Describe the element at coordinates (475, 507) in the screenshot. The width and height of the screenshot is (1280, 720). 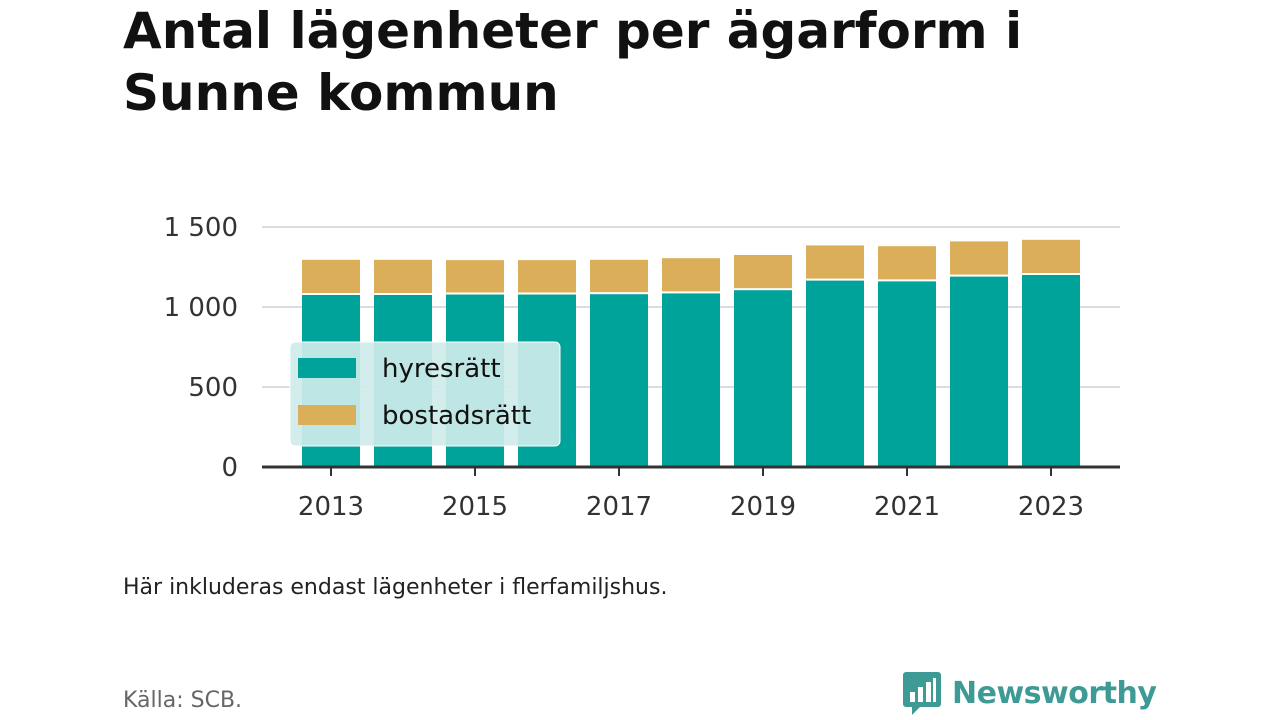
I see `x-tick-label: 2015` at that location.